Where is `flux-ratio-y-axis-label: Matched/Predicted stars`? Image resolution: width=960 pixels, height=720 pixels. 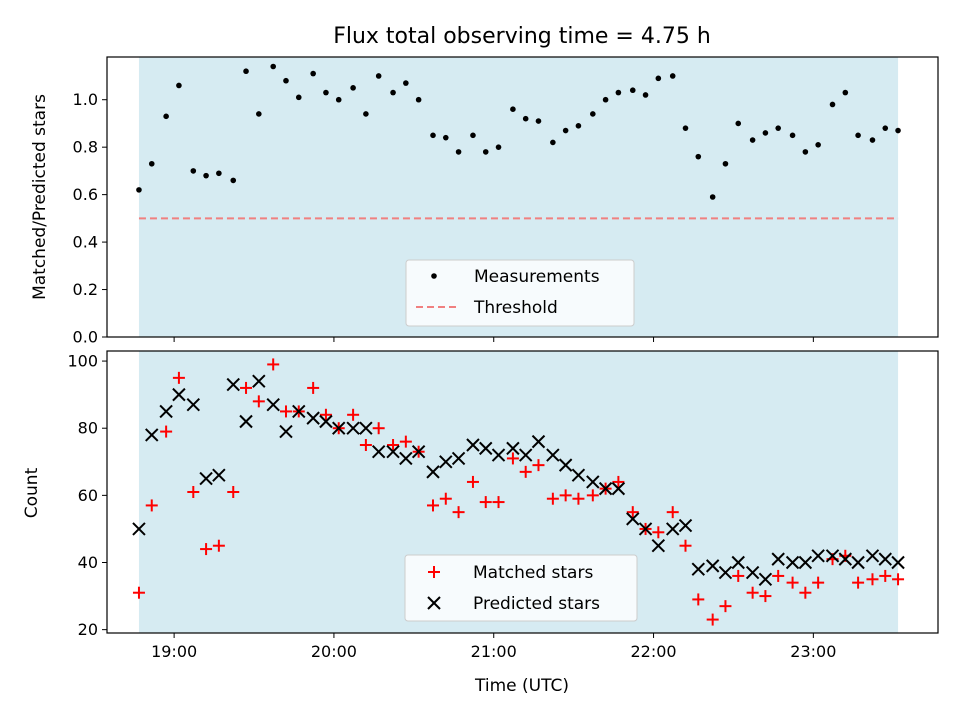
flux-ratio-y-axis-label: Matched/Predicted stars is located at coordinates (40, 197).